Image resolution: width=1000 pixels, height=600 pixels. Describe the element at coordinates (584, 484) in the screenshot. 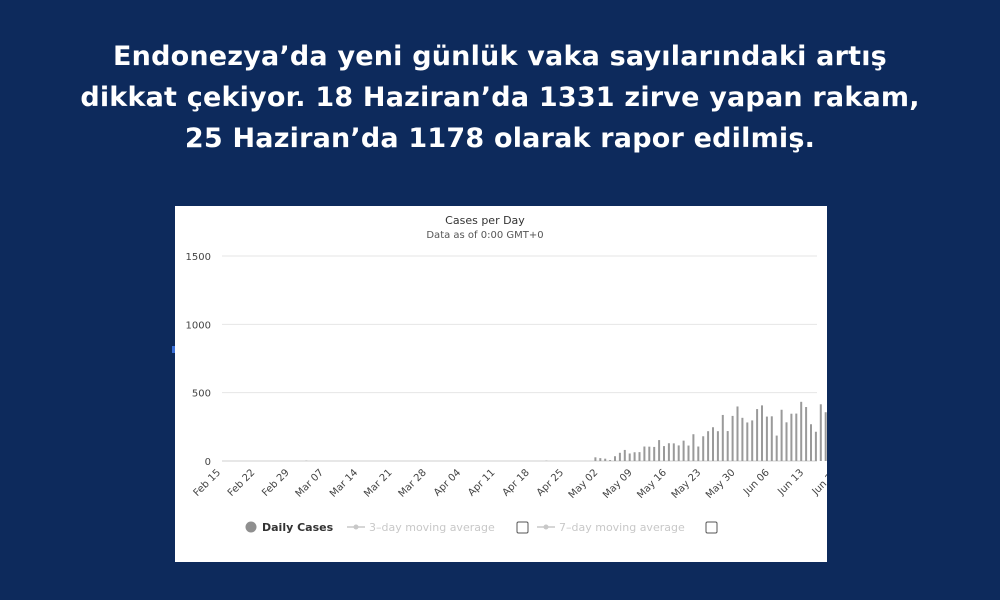

I see `x-tick-label: May 02` at that location.